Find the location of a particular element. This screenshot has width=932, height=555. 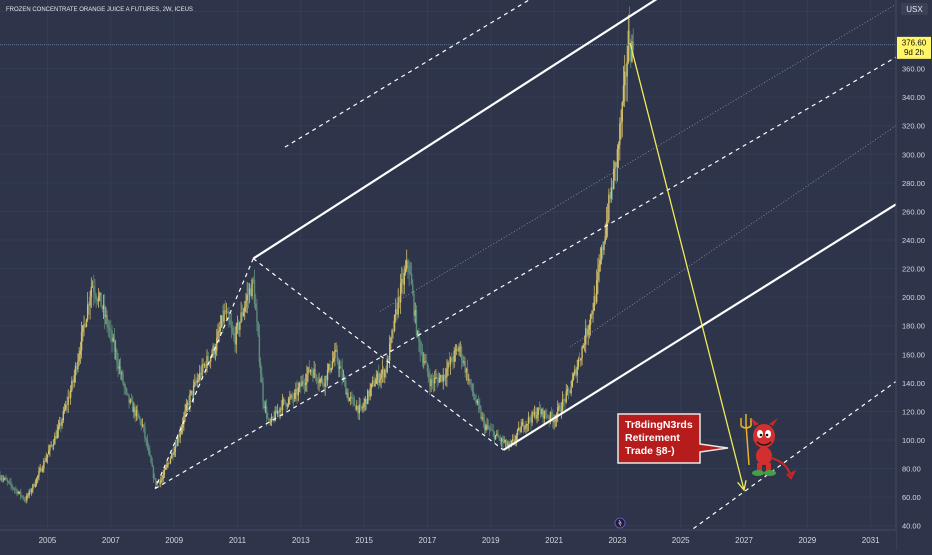

currency-badge is located at coordinates (914, 9).